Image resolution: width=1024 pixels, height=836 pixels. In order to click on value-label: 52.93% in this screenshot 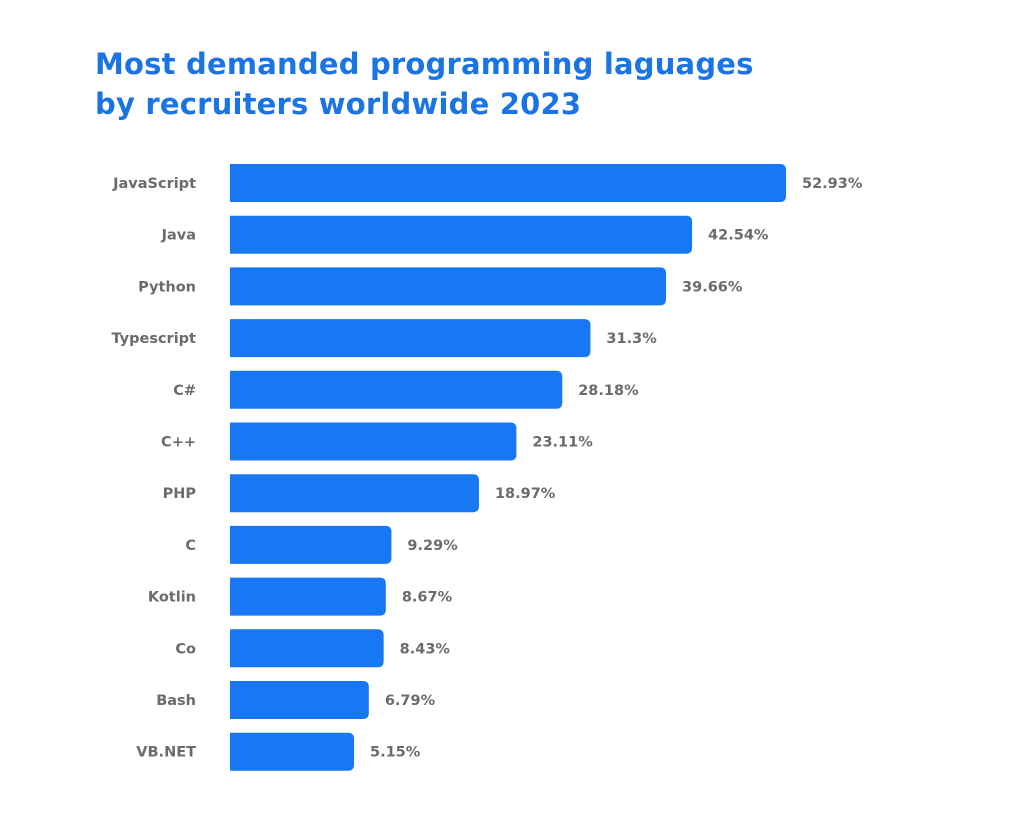, I will do `click(832, 184)`.